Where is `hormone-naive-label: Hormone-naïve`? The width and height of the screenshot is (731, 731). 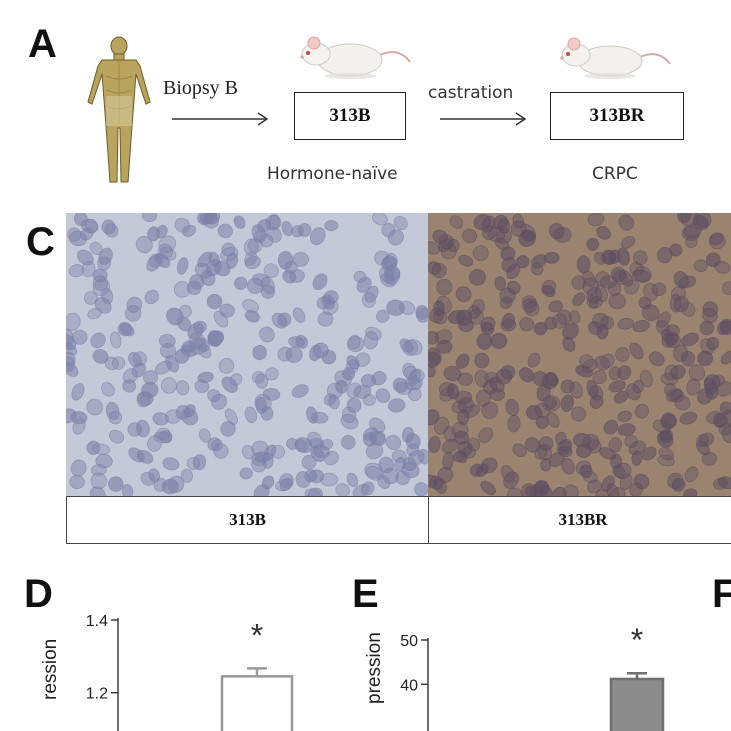
hormone-naive-label: Hormone-naïve is located at coordinates (332, 174).